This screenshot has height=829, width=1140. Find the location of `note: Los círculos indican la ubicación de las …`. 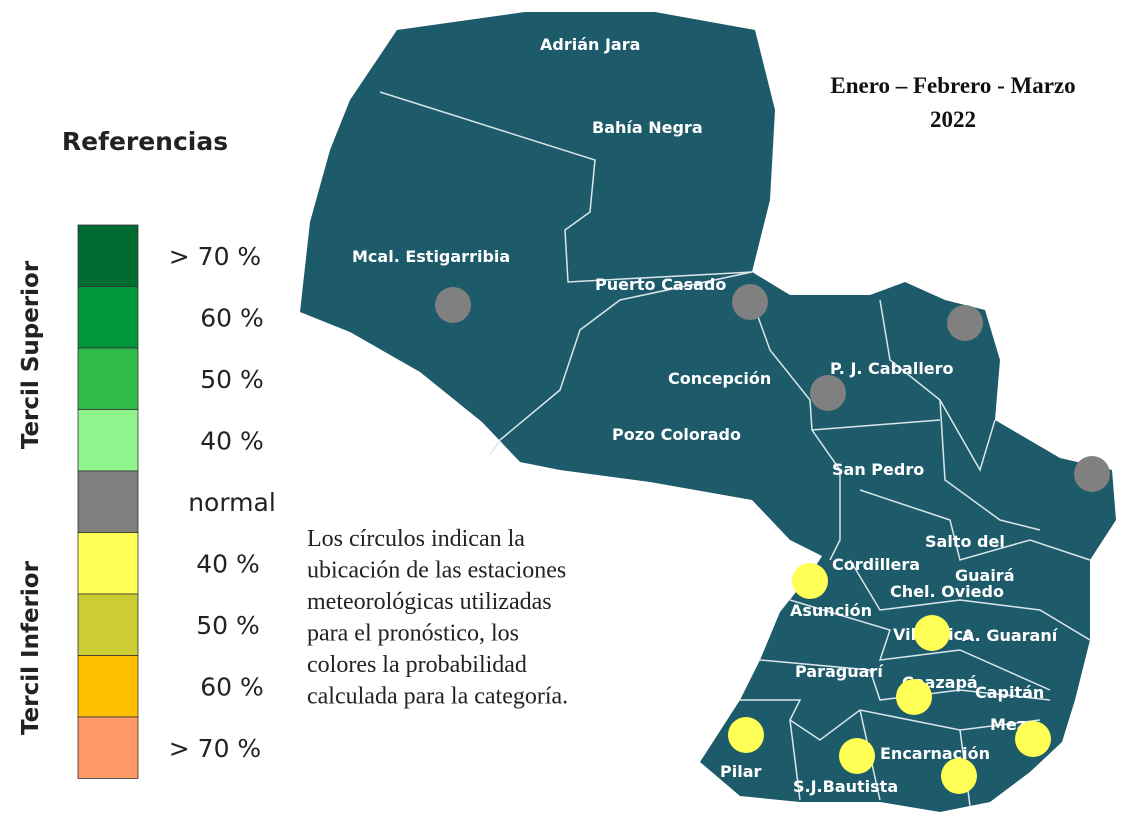

note: Los círculos indican la ubicación de las … is located at coordinates (437, 618).